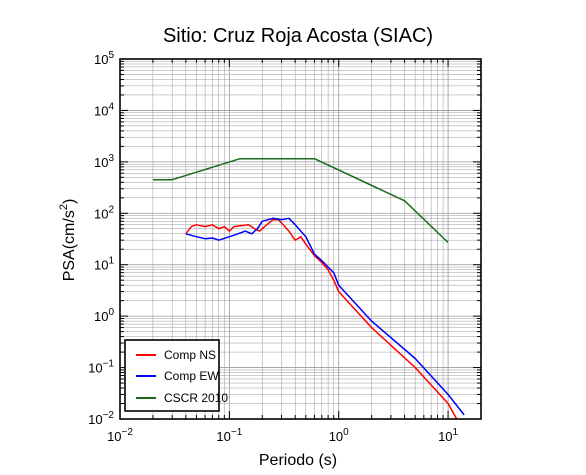 This screenshot has width=586, height=475. What do you see at coordinates (229, 435) in the screenshot?
I see `x-tick-label: 10⁻¹` at bounding box center [229, 435].